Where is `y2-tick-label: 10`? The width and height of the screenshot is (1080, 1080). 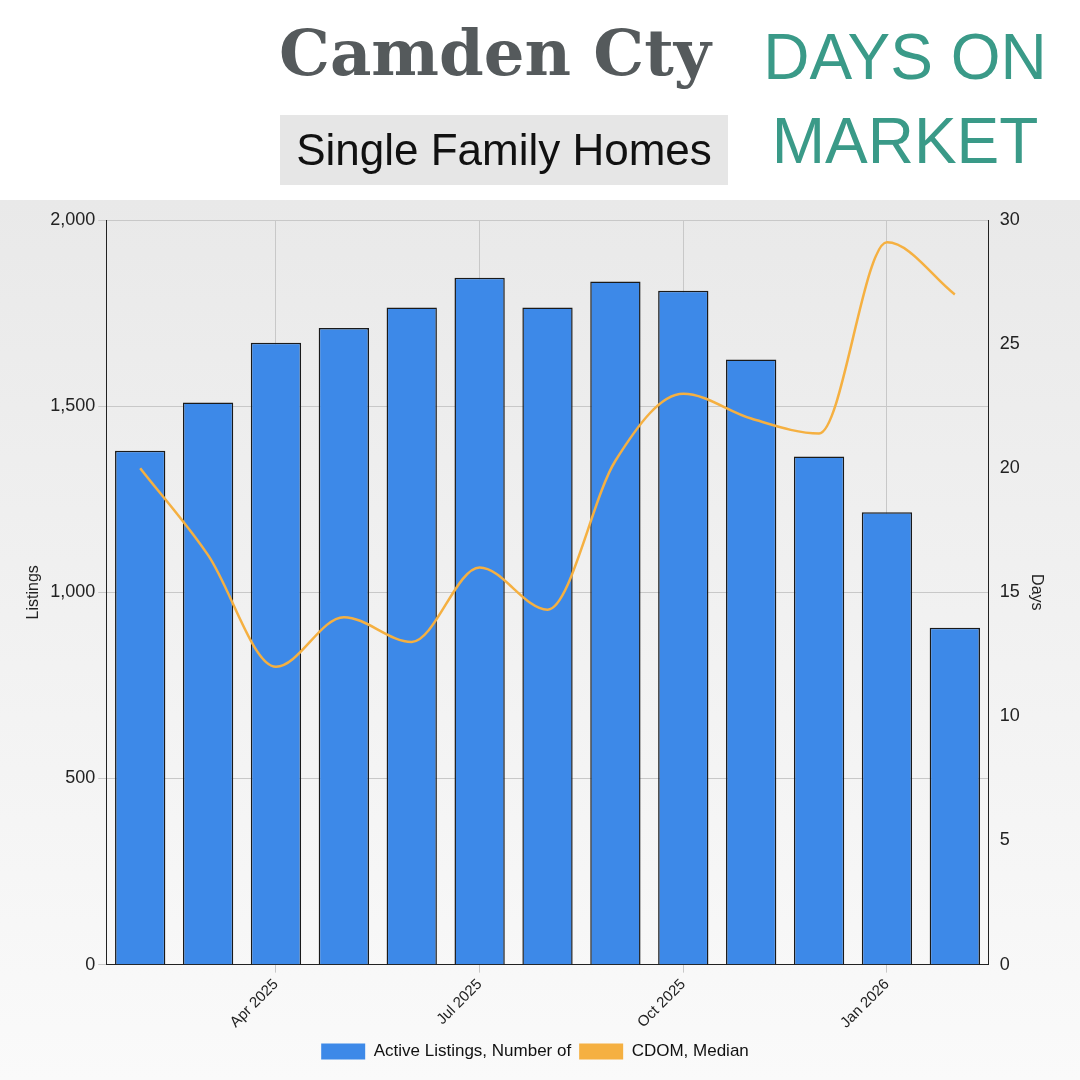 y2-tick-label: 10 is located at coordinates (1009, 715).